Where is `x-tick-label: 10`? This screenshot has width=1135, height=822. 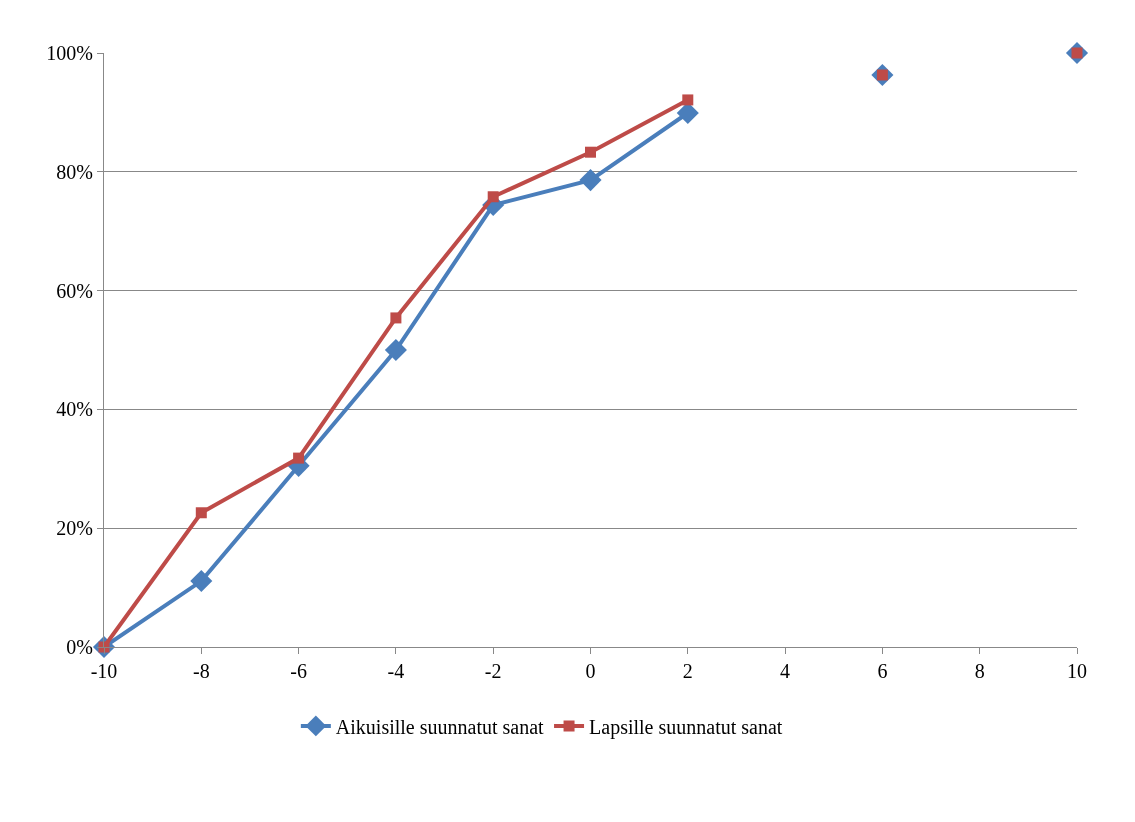
x-tick-label: 10 is located at coordinates (1077, 671).